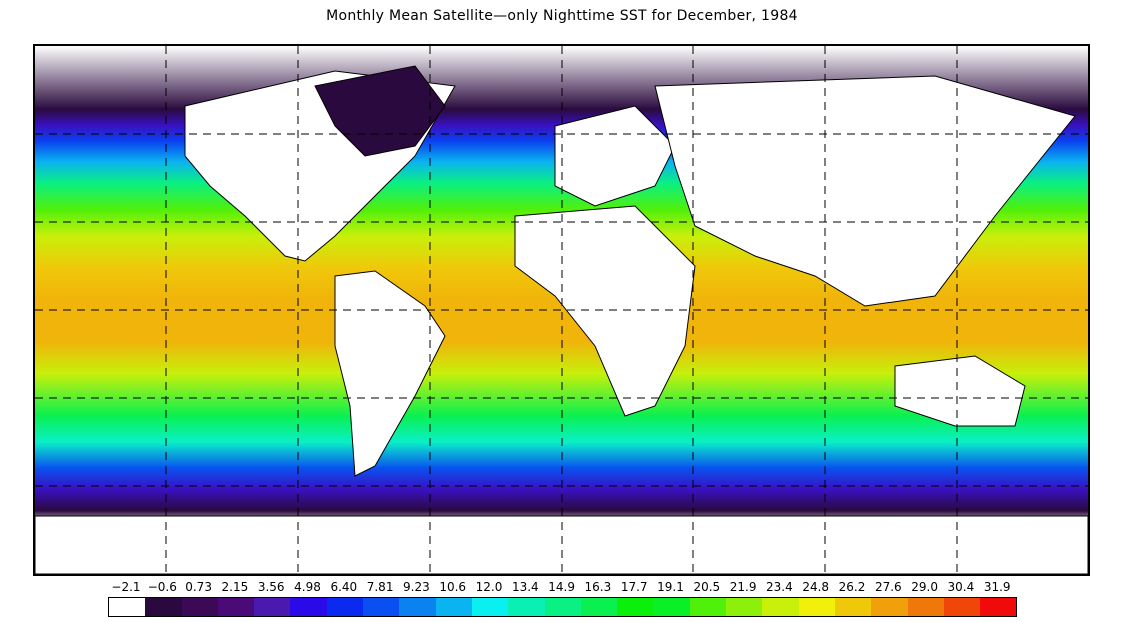 This screenshot has width=1124, height=622. Describe the element at coordinates (960, 391) in the screenshot. I see `australia` at that location.